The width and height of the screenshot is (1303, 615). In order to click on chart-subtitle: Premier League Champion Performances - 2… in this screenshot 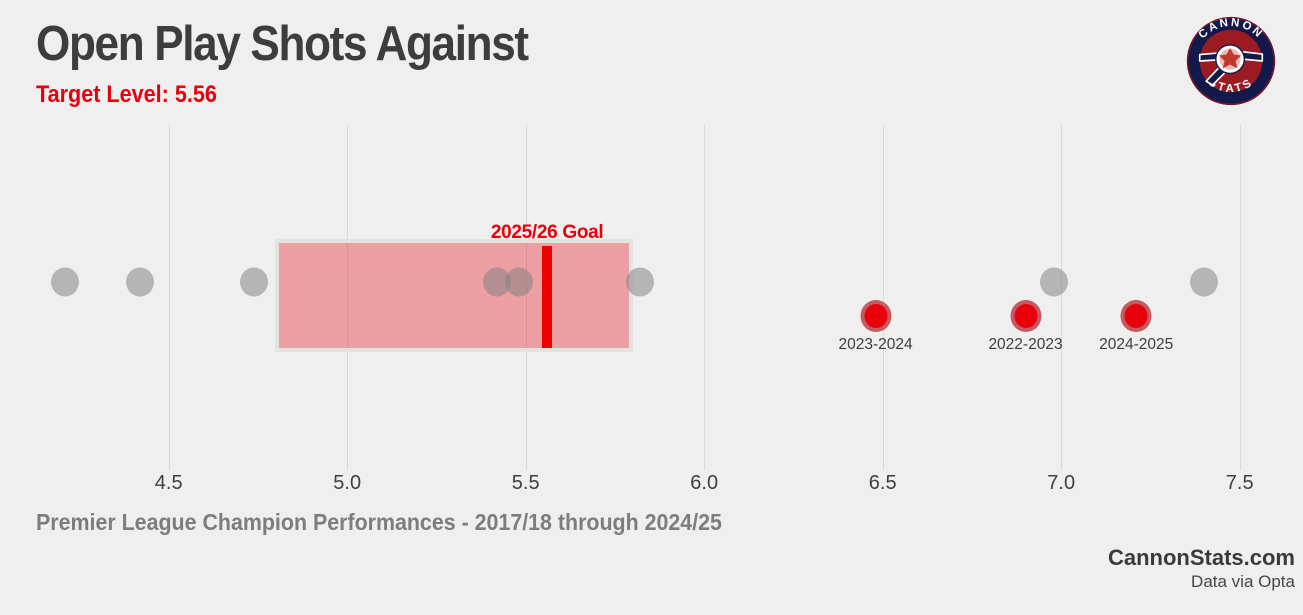, I will do `click(379, 522)`.